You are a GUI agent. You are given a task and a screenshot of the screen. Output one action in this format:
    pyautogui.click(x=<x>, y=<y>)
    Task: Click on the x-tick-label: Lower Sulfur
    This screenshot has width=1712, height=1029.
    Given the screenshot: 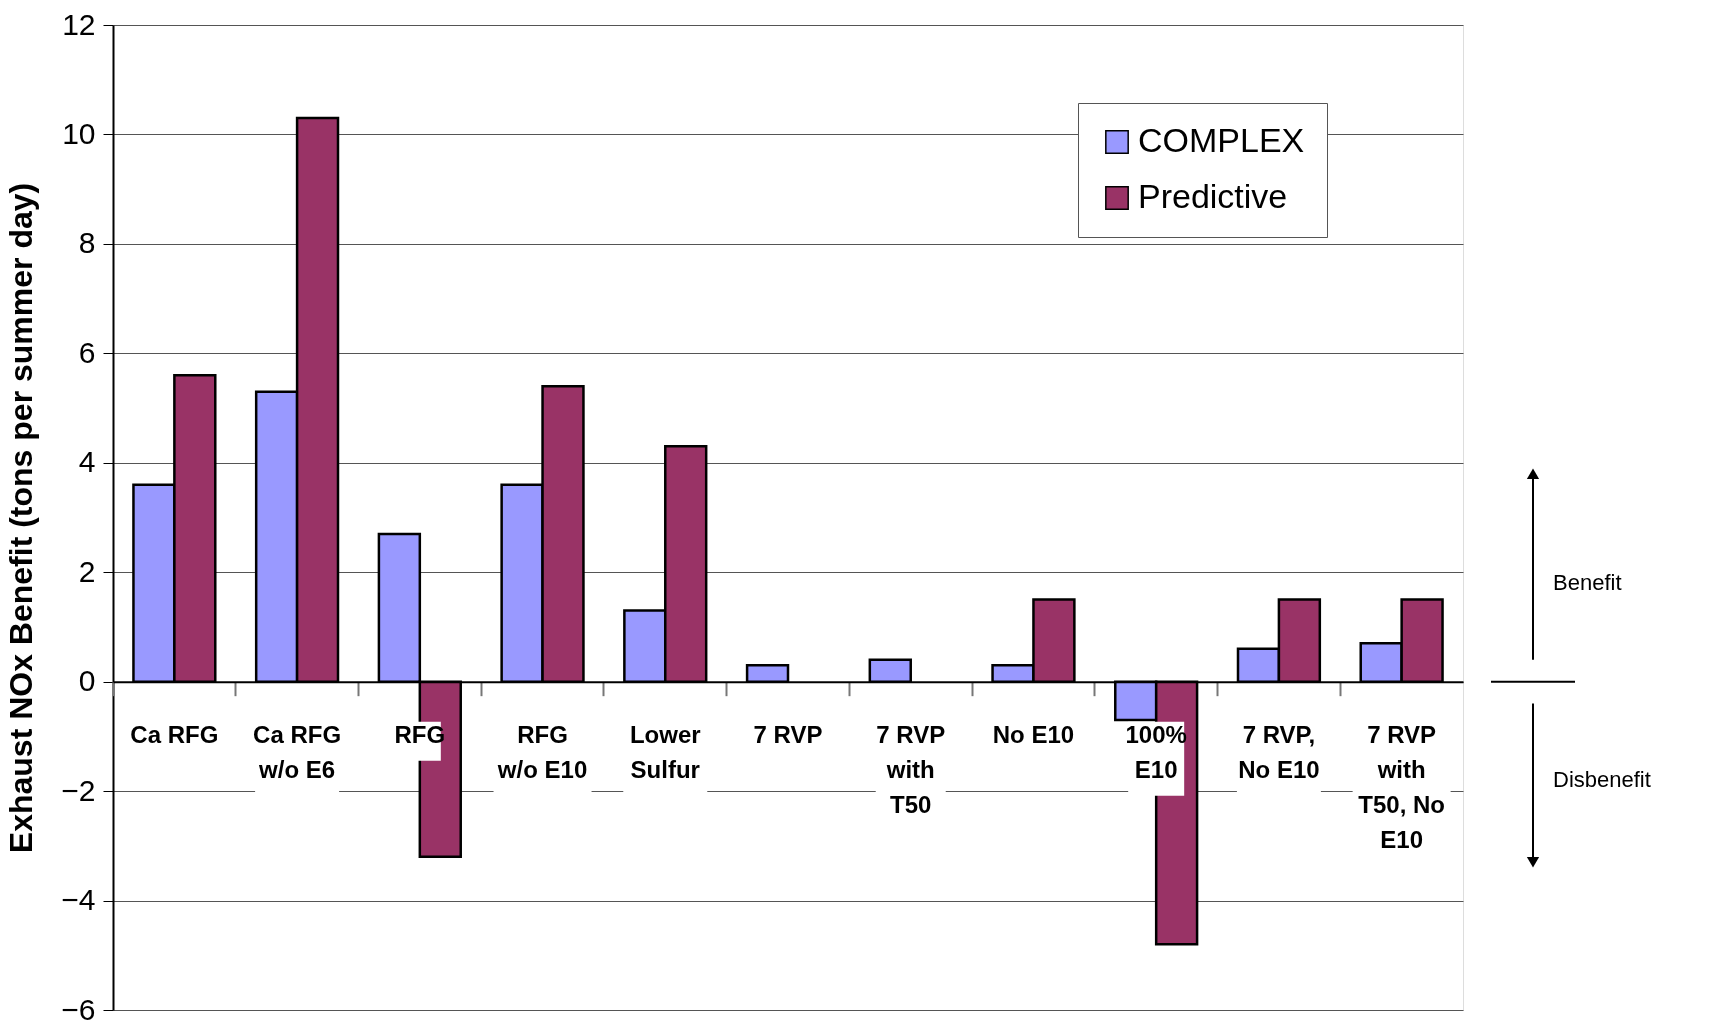 What is the action you would take?
    pyautogui.click(x=665, y=752)
    